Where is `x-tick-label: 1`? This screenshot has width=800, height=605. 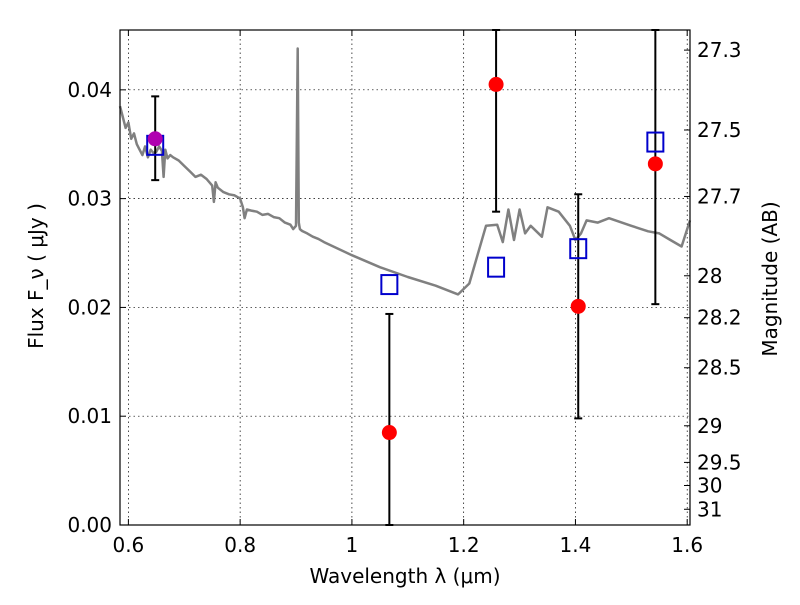 x-tick-label: 1 is located at coordinates (352, 545).